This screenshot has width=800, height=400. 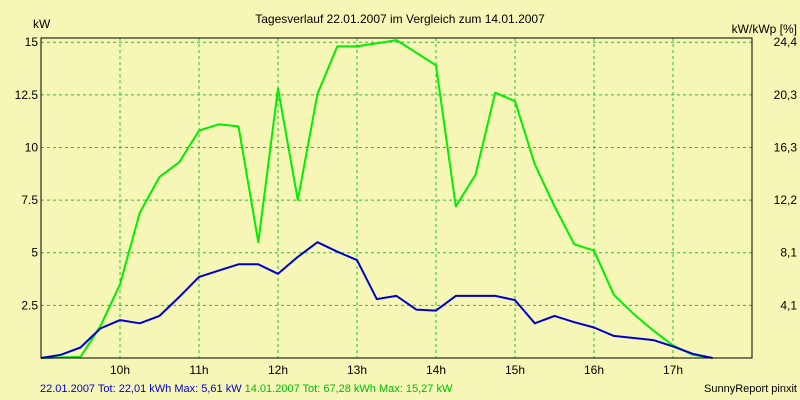 What do you see at coordinates (788, 305) in the screenshot?
I see `y-tick-label-right: 4,1` at bounding box center [788, 305].